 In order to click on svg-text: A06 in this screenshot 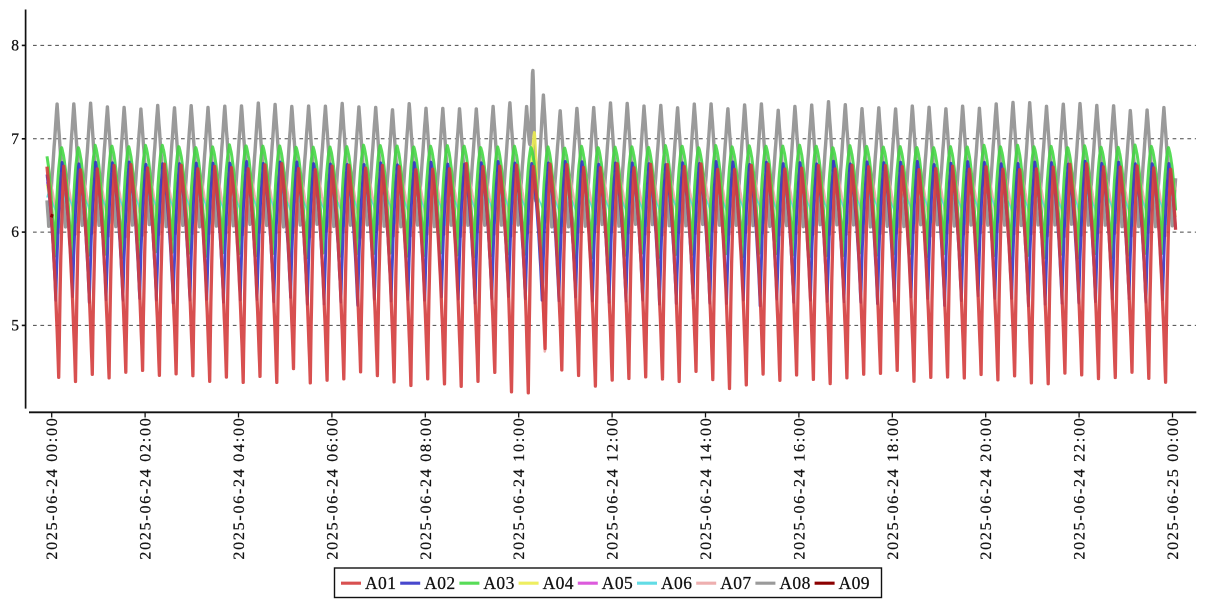, I will do `click(676, 583)`.